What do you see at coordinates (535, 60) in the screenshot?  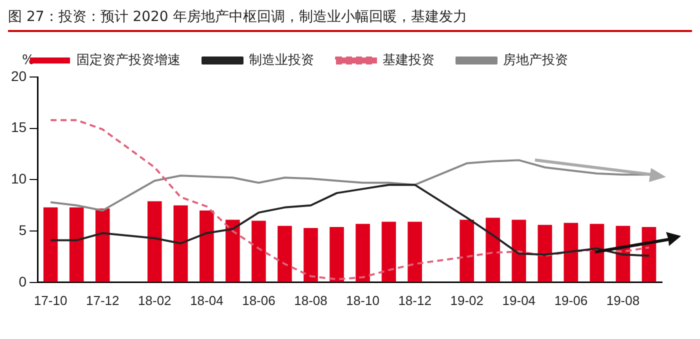 I see `legend-label: 房地产投资` at bounding box center [535, 60].